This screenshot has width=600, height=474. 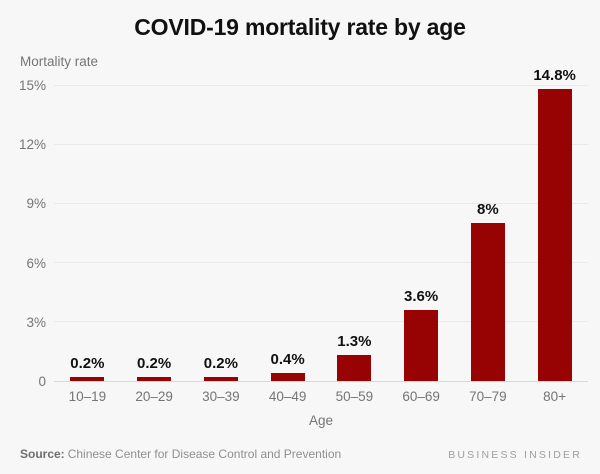 What do you see at coordinates (221, 396) in the screenshot?
I see `x-tick-label: 30–39` at bounding box center [221, 396].